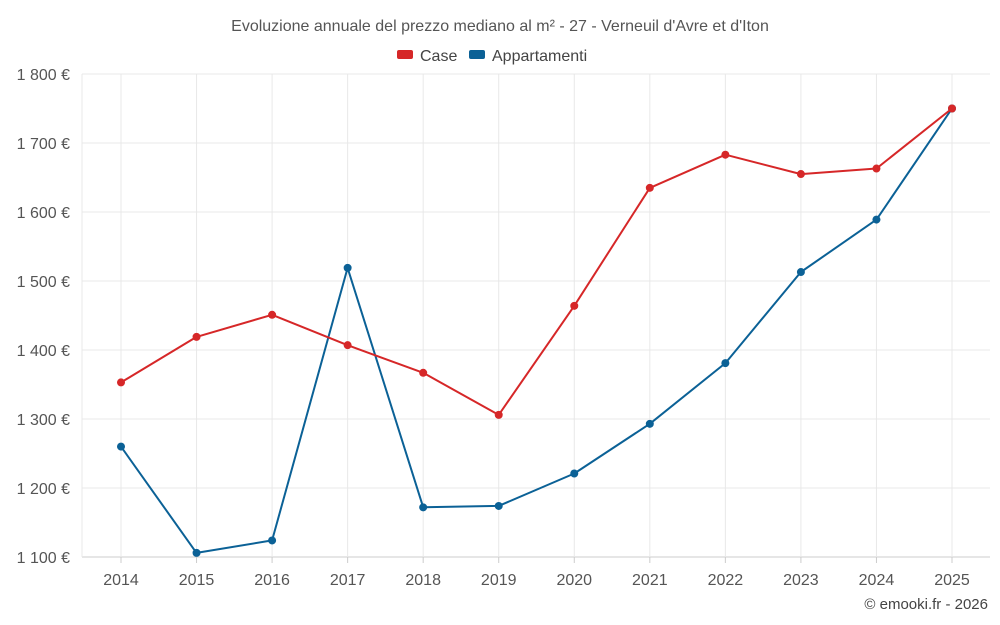  I want to click on x-tick-label: 2016, so click(272, 580).